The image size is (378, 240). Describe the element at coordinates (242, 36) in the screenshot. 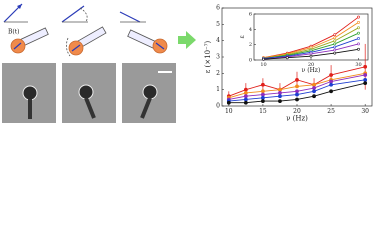

I see `y-axis-label: ε` at that location.